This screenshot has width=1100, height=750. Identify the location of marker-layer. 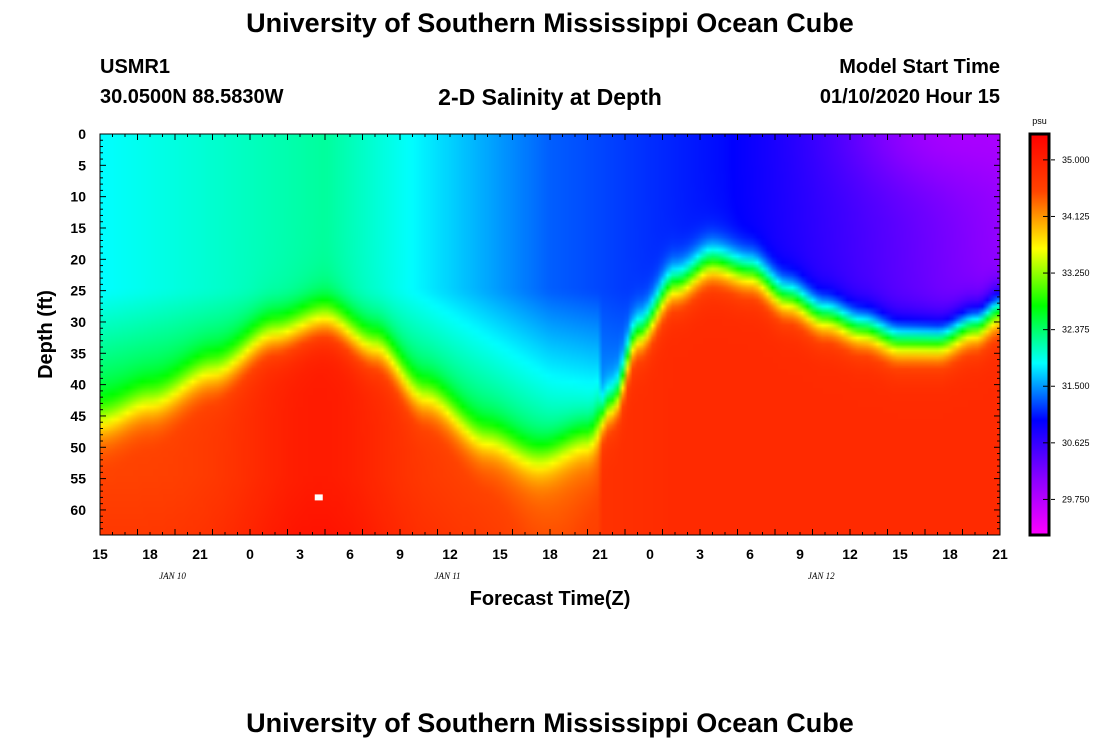
(318, 497).